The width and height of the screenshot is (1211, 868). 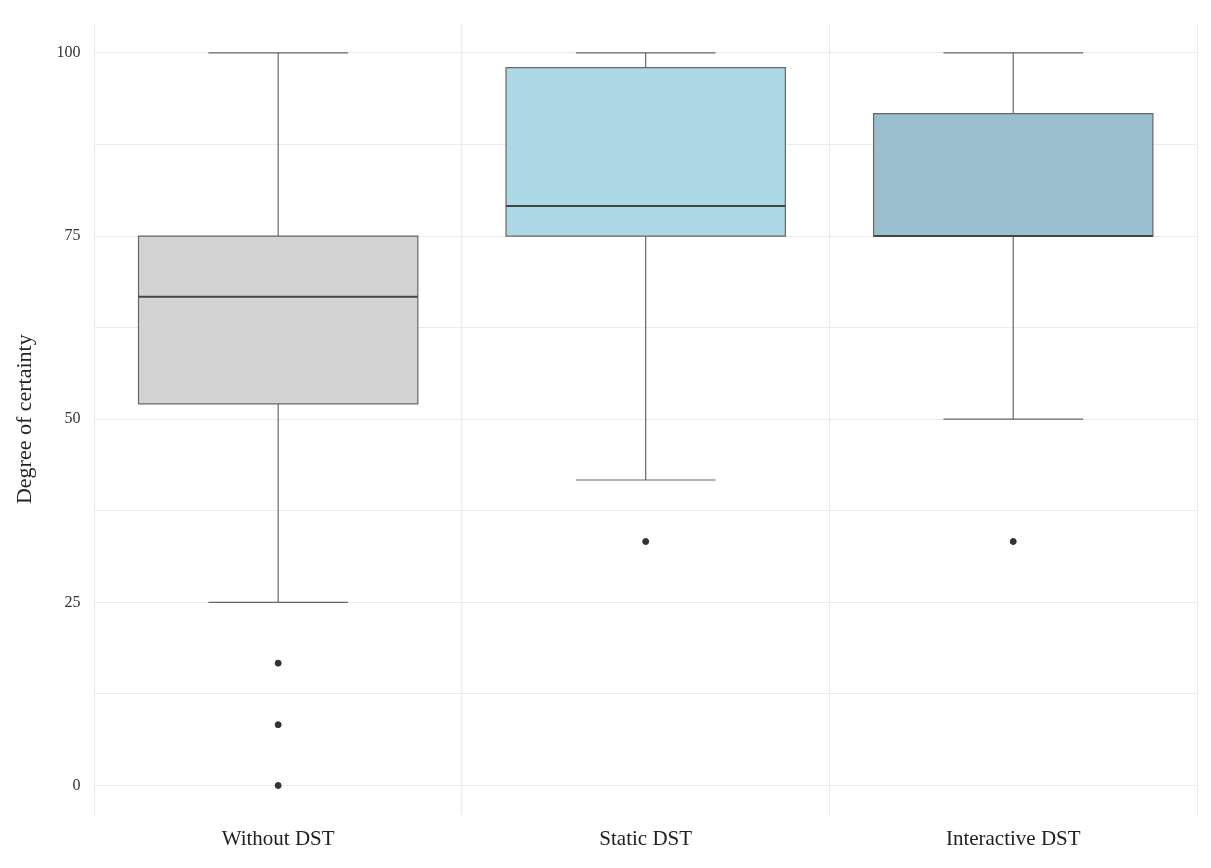 I want to click on y-tick-label: 100, so click(x=68, y=52).